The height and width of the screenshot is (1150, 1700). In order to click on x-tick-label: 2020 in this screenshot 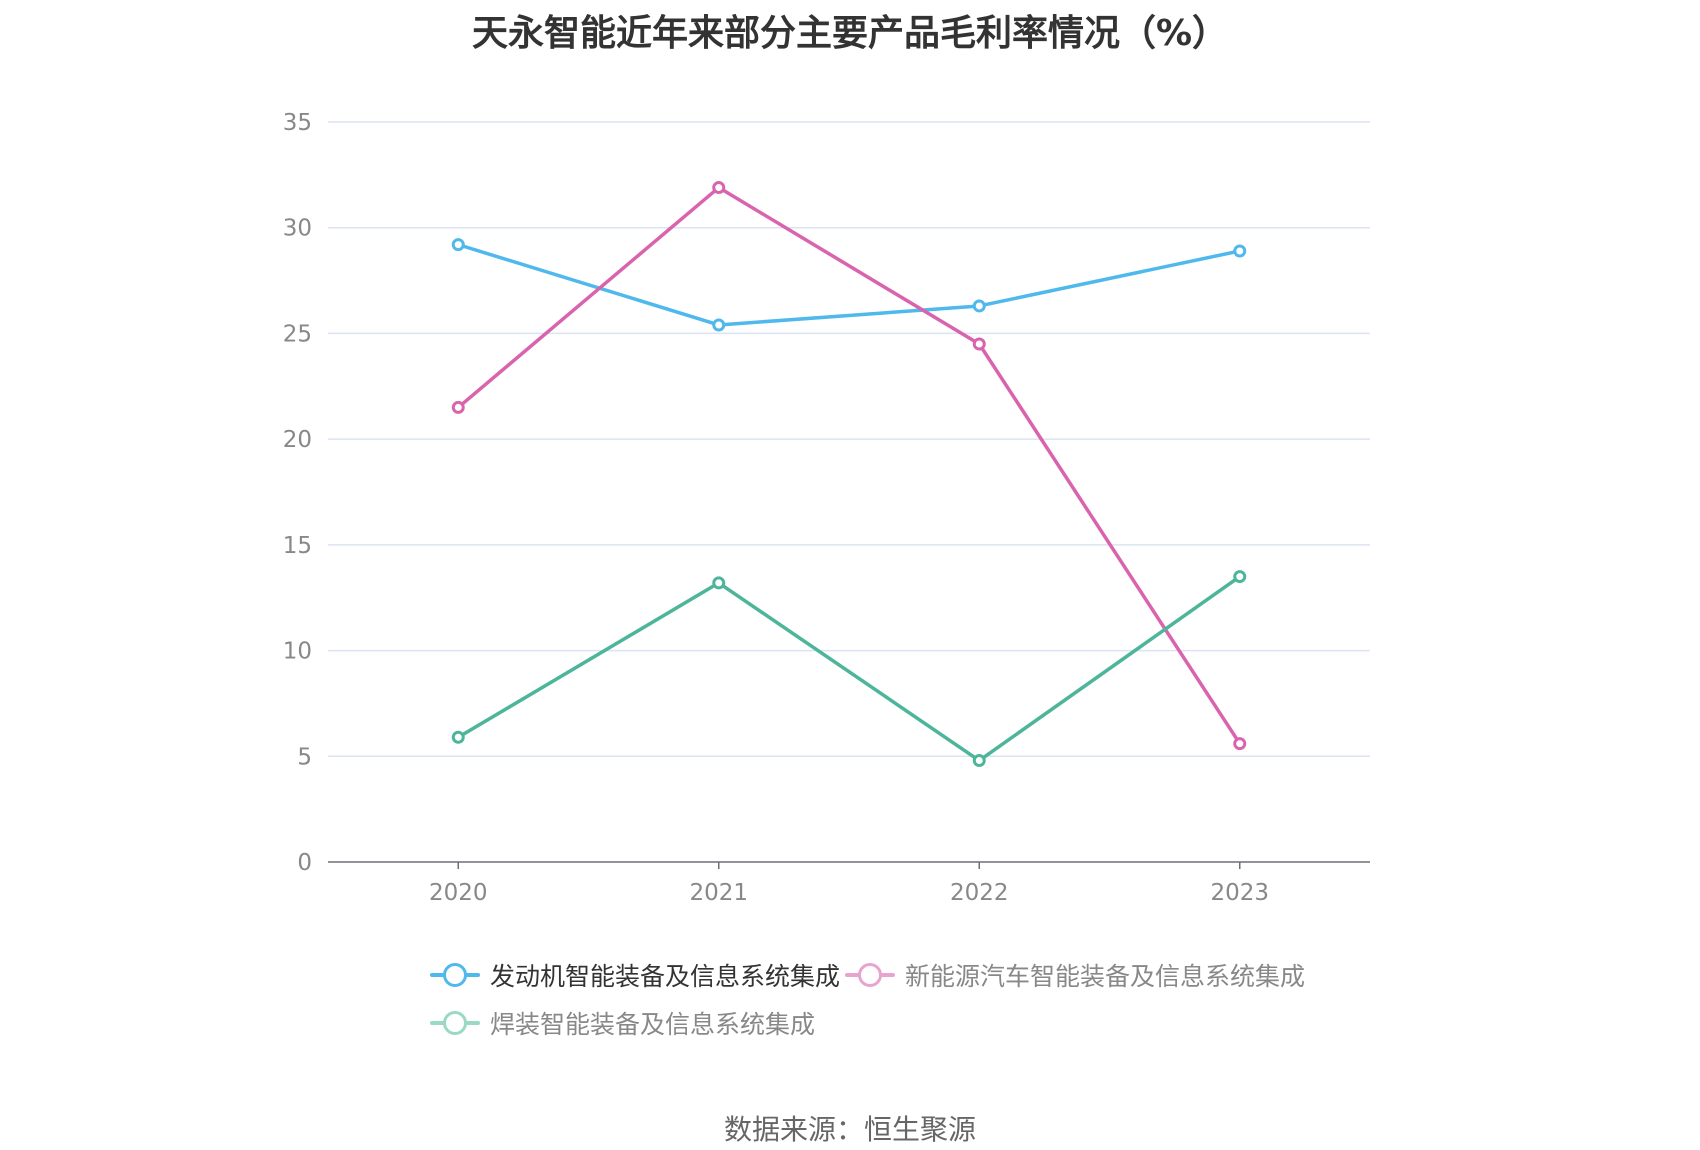, I will do `click(458, 893)`.